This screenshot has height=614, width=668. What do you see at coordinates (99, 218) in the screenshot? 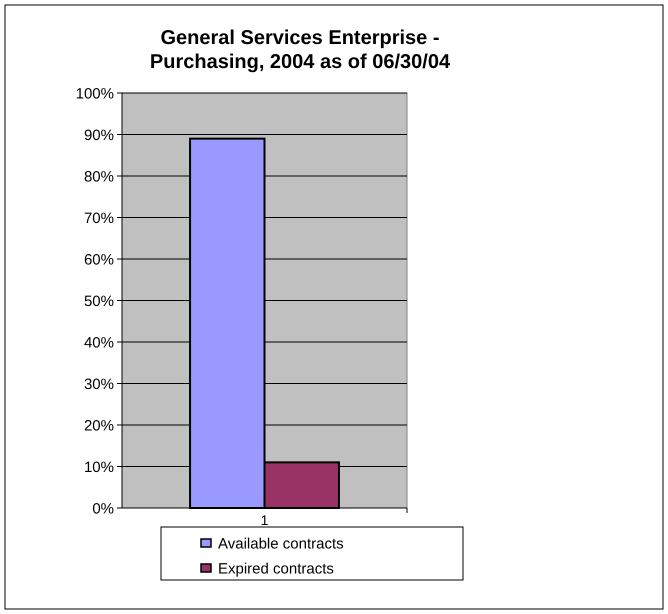
I see `y-tick-label: 70%` at bounding box center [99, 218].